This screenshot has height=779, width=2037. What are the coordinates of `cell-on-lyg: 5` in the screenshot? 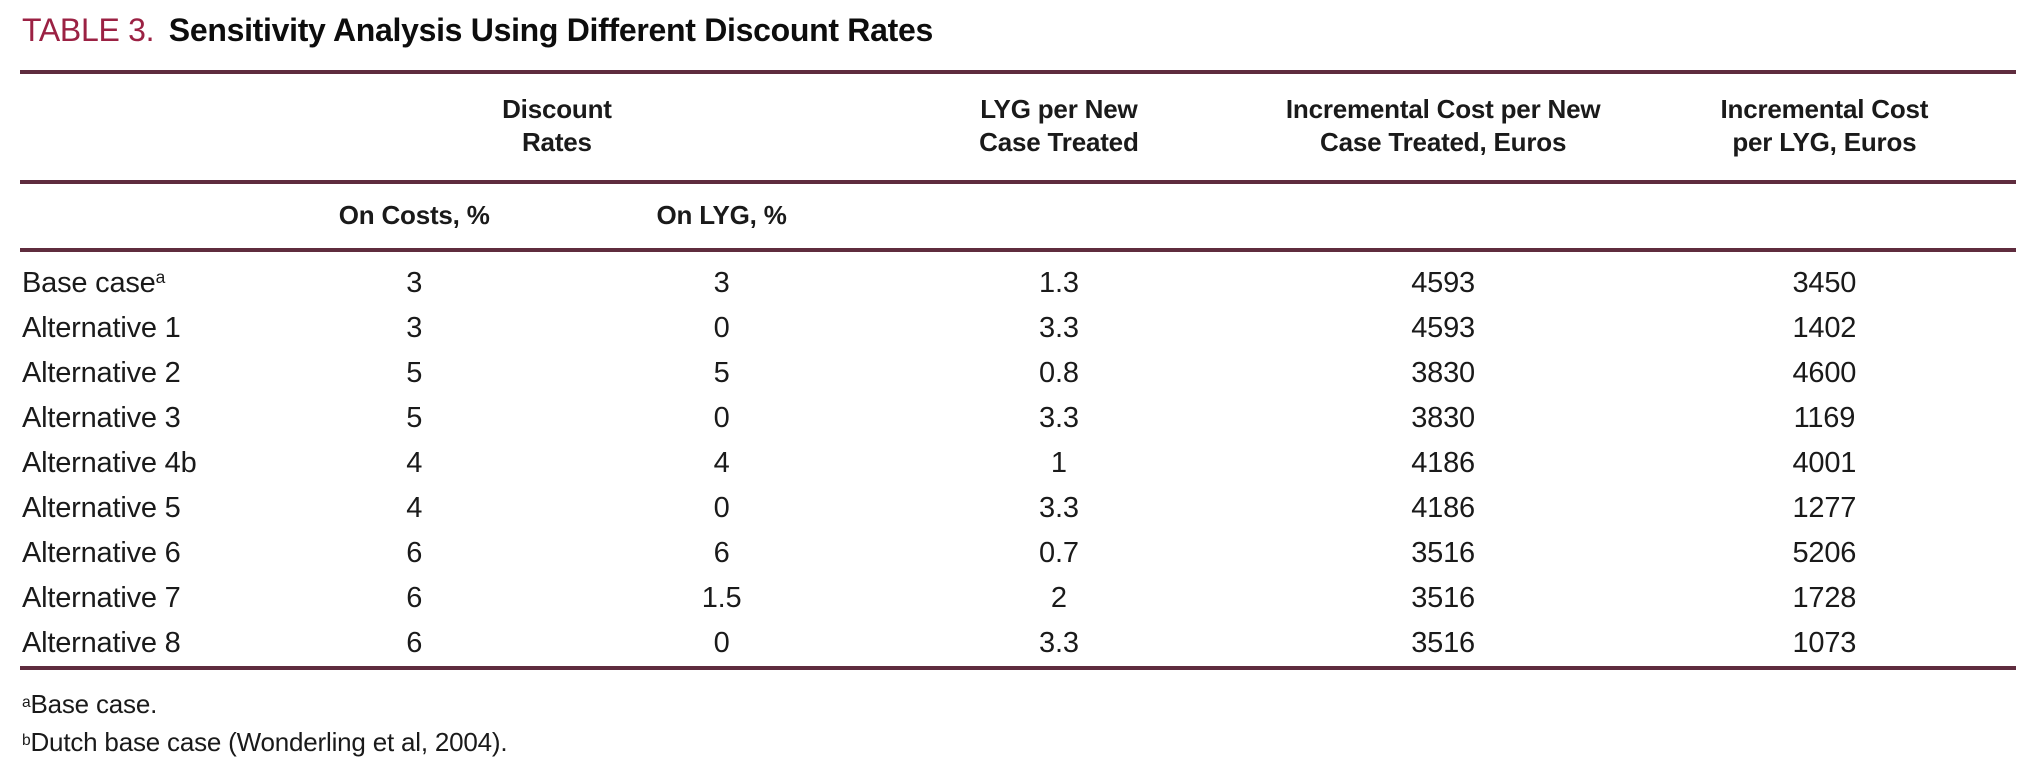 It's located at (721, 373).